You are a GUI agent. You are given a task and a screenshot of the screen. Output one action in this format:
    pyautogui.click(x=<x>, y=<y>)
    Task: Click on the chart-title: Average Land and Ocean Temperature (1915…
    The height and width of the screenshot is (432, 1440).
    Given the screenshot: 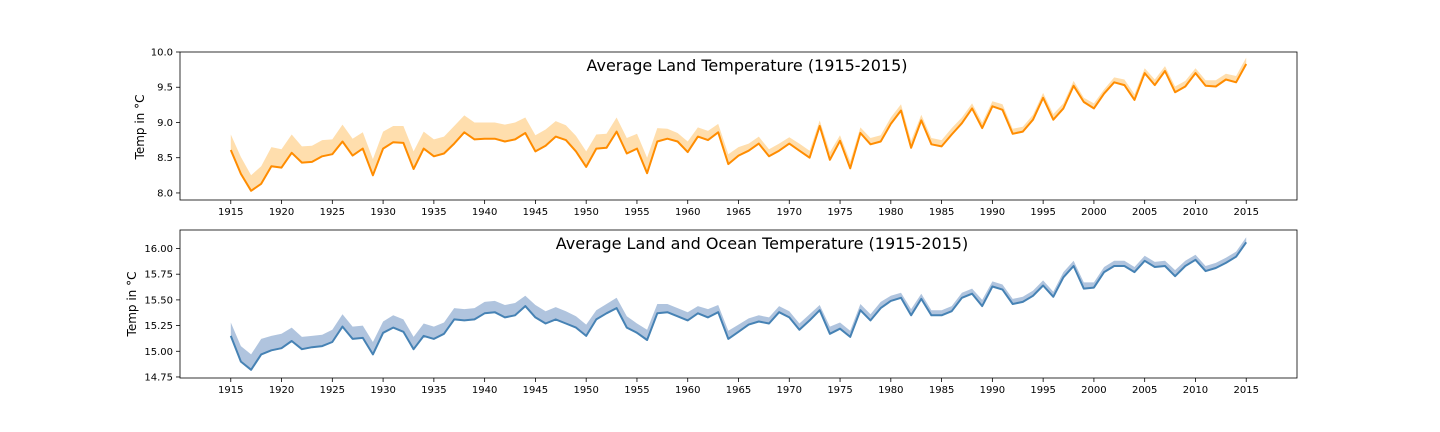 What is the action you would take?
    pyautogui.click(x=762, y=243)
    